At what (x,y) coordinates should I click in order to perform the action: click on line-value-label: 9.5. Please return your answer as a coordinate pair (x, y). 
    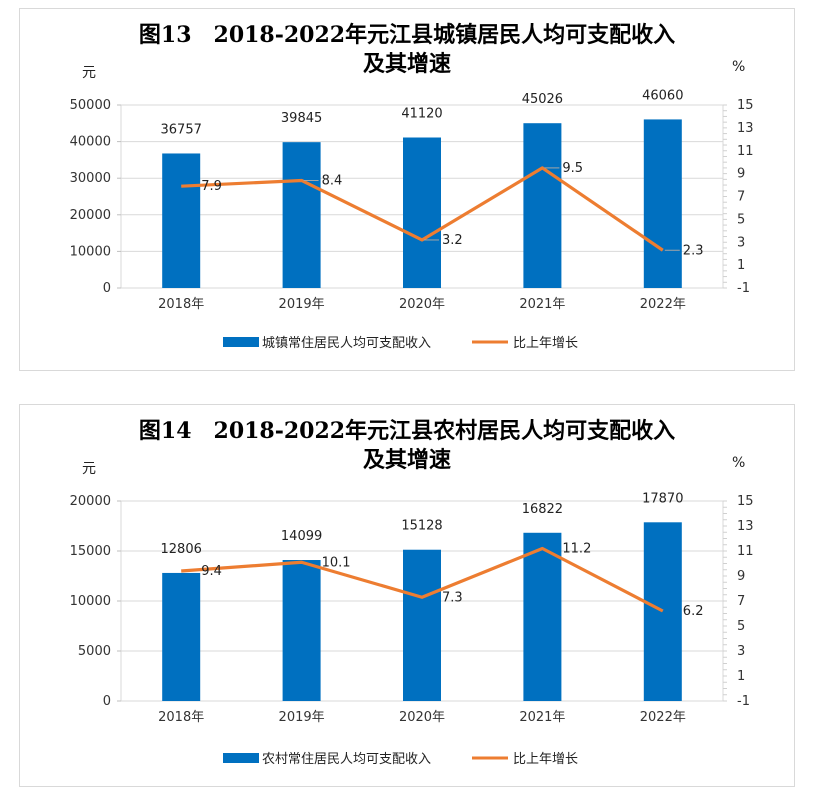
    Looking at the image, I should click on (572, 168).